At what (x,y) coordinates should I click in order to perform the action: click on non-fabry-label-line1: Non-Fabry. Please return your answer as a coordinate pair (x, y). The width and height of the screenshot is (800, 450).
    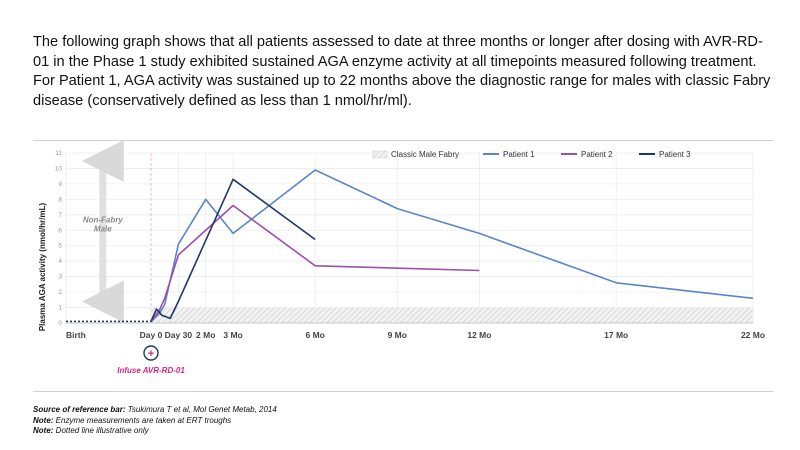
    Looking at the image, I should click on (103, 220).